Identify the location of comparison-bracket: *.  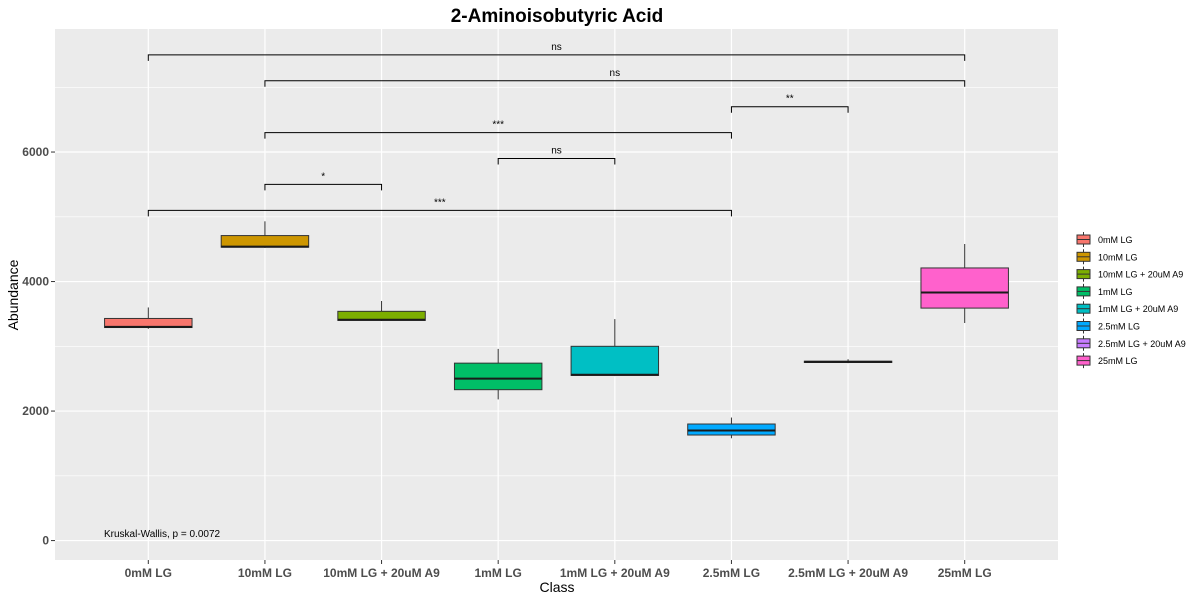
(323, 181).